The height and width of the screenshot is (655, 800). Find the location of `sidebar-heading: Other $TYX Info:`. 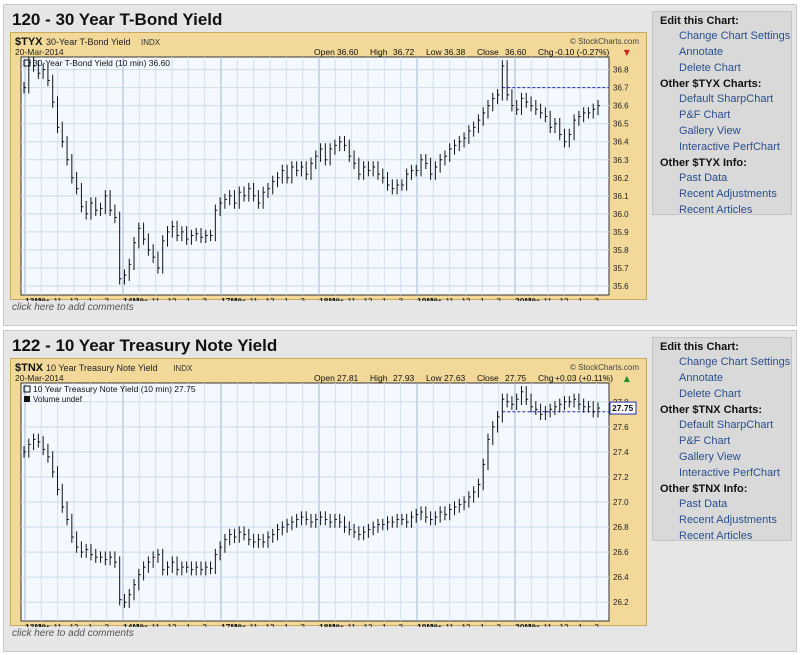

sidebar-heading: Other $TYX Info: is located at coordinates (703, 163).